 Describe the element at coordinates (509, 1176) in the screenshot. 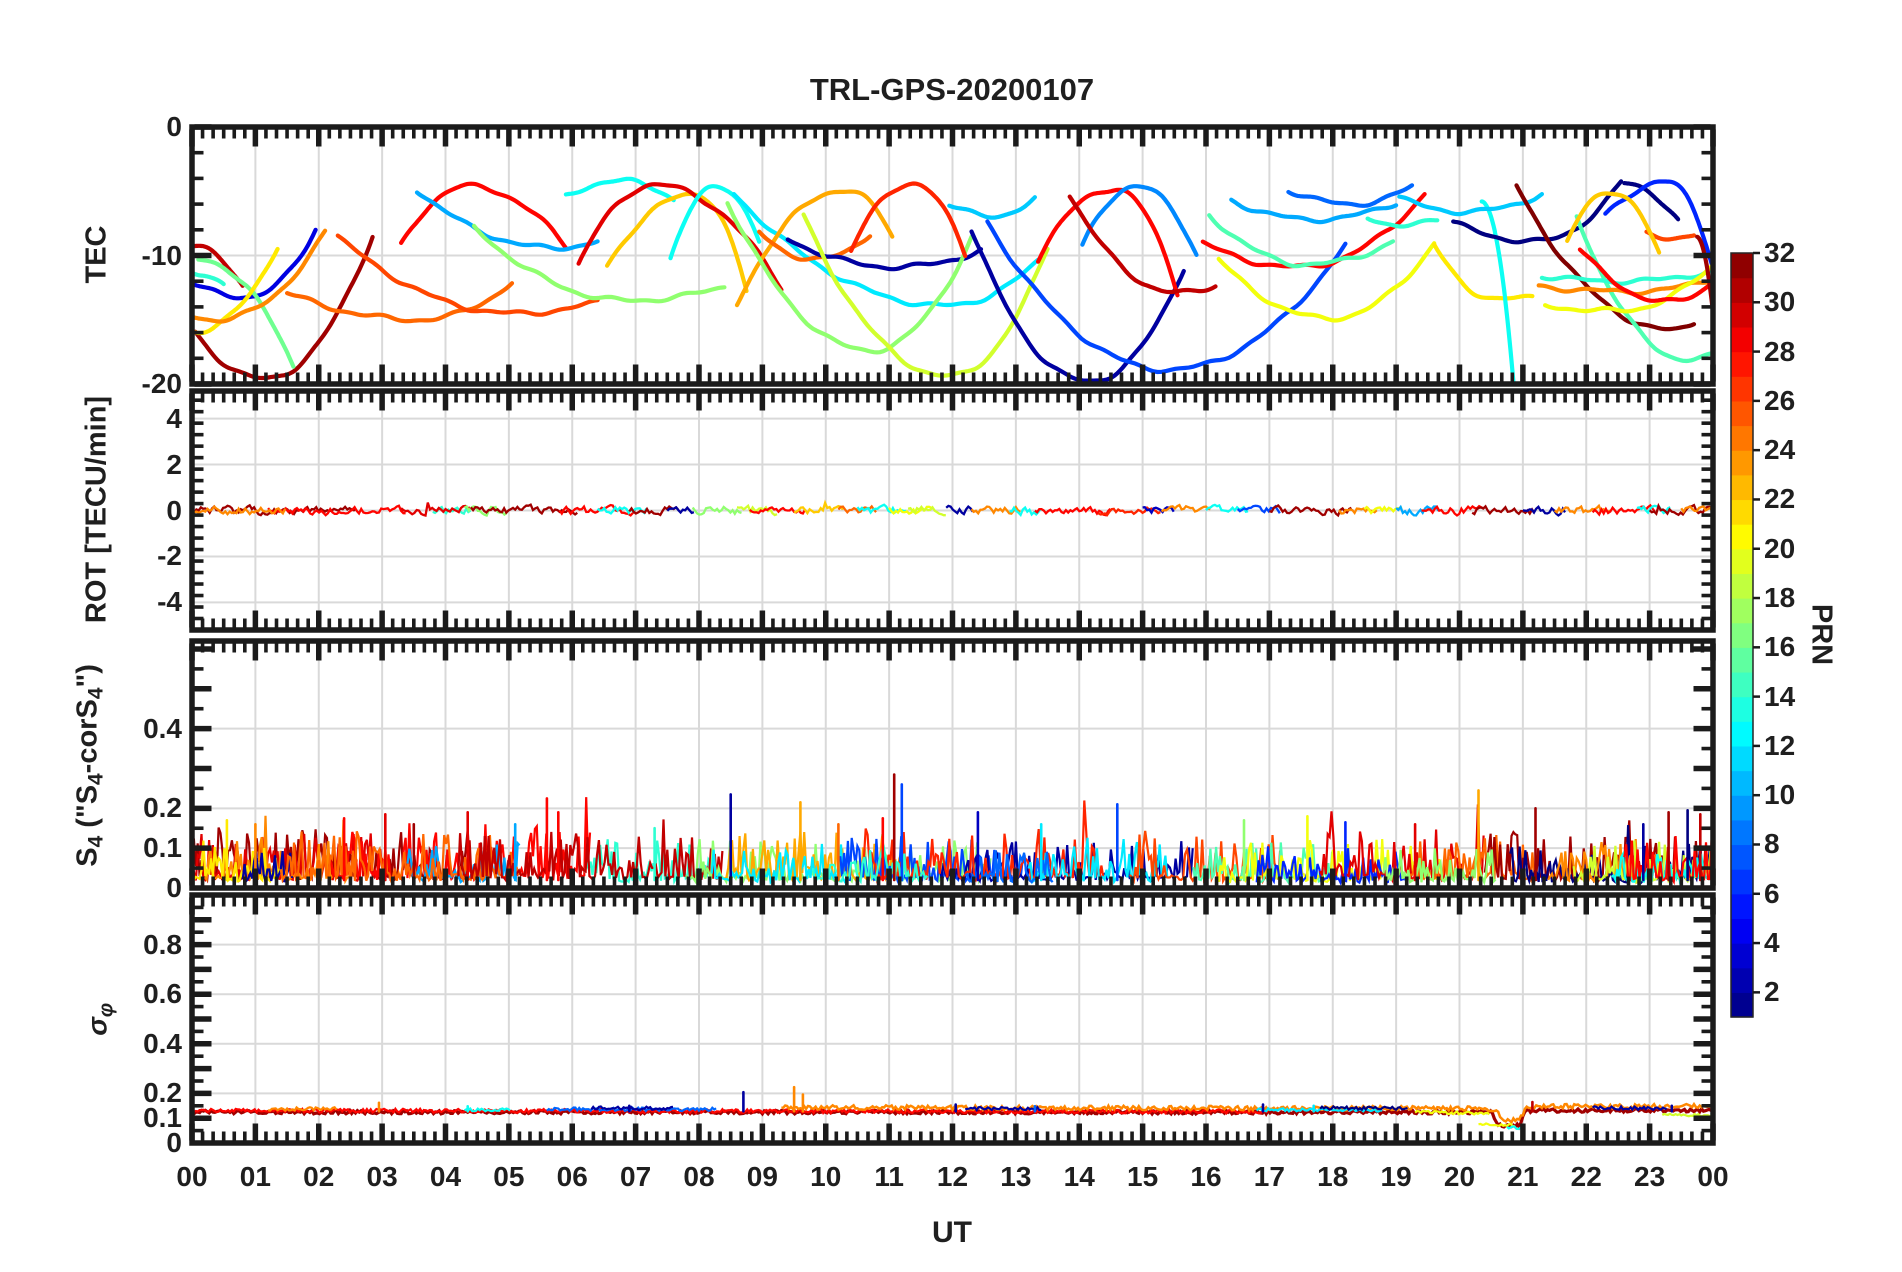

I see `x-tick-label: 05` at that location.